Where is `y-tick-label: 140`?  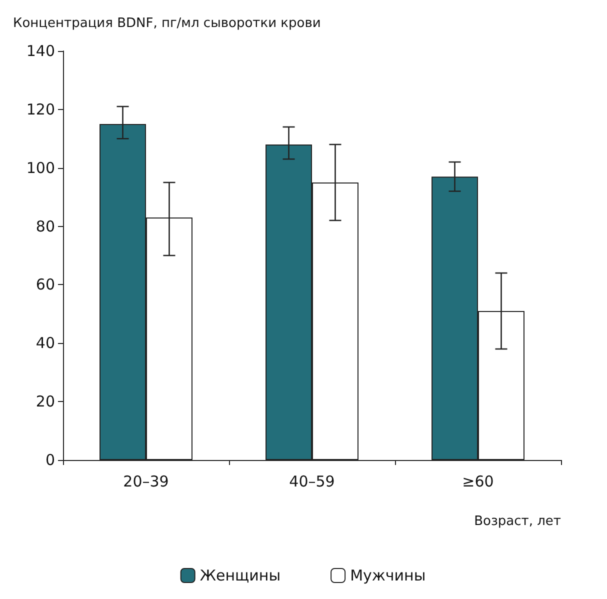
y-tick-label: 140 is located at coordinates (40, 51).